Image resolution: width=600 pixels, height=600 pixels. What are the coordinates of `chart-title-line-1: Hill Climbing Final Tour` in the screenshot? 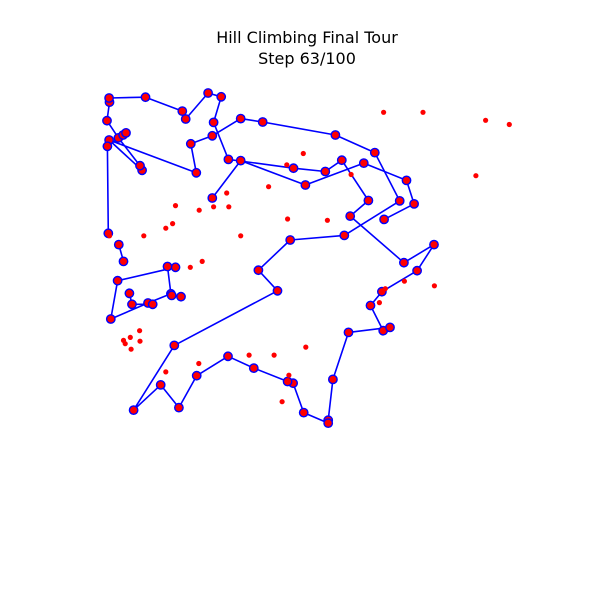 It's located at (307, 37).